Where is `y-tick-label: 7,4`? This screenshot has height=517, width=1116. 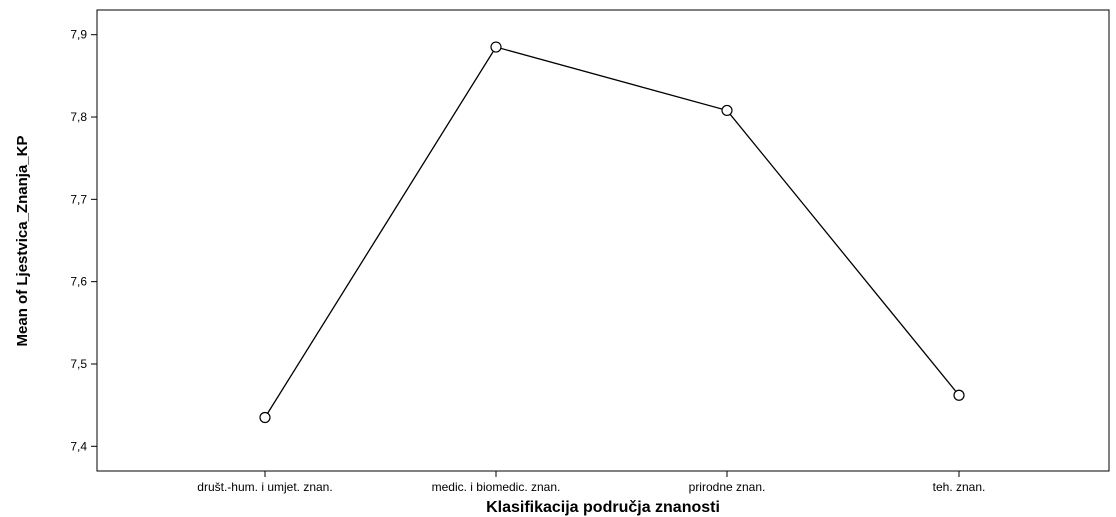
y-tick-label: 7,4 is located at coordinates (78, 446).